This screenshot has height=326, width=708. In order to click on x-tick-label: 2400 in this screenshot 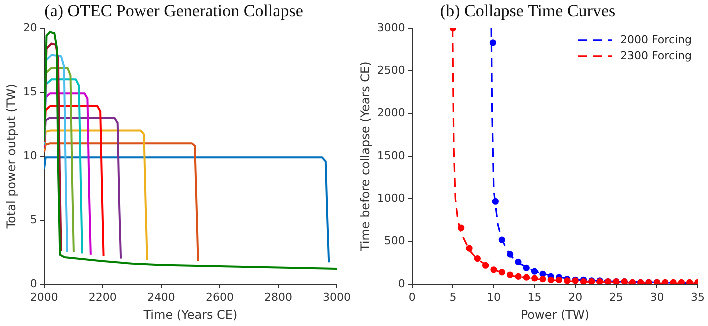, I will do `click(161, 297)`.